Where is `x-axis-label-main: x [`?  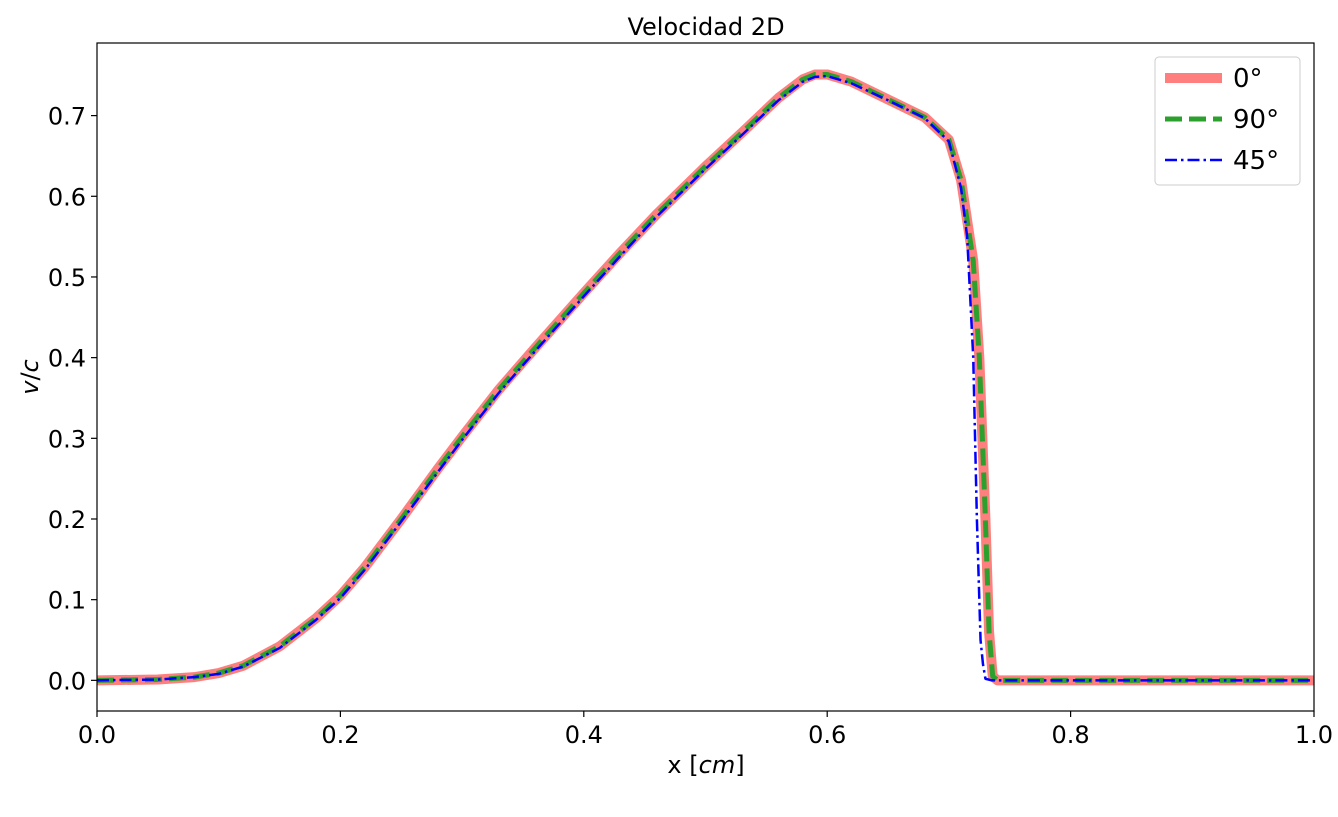 x-axis-label-main: x [ is located at coordinates (682, 765).